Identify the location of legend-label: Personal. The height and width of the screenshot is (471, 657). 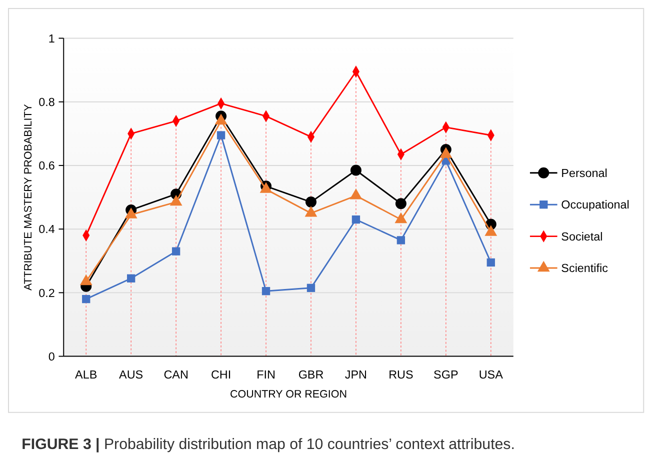
(584, 173).